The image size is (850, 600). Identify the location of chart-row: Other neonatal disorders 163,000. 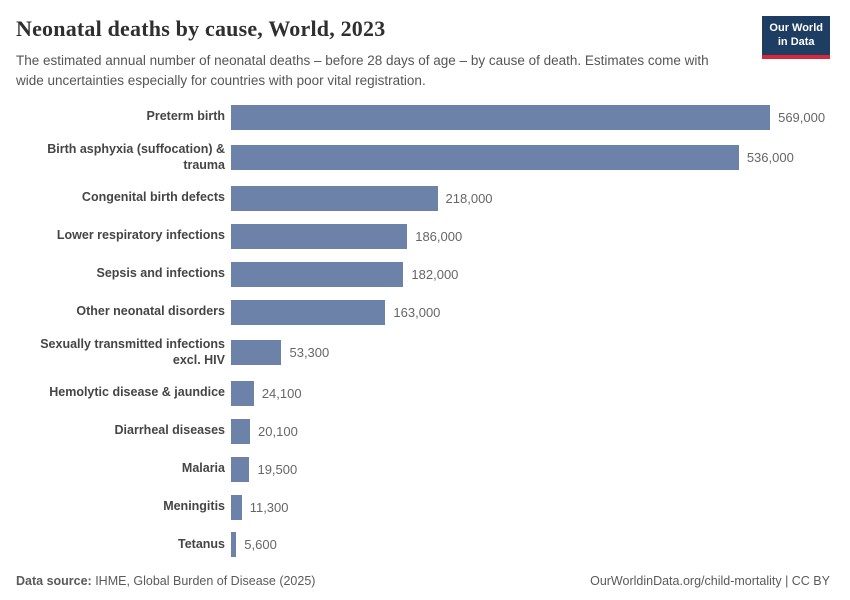
(423, 312).